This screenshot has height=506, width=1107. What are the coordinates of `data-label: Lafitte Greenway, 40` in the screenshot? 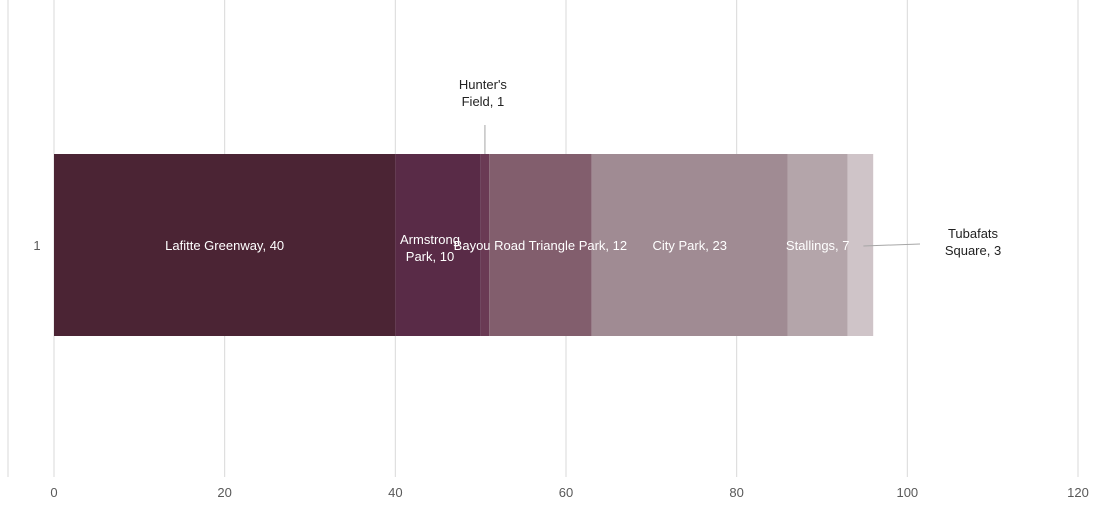 It's located at (224, 245).